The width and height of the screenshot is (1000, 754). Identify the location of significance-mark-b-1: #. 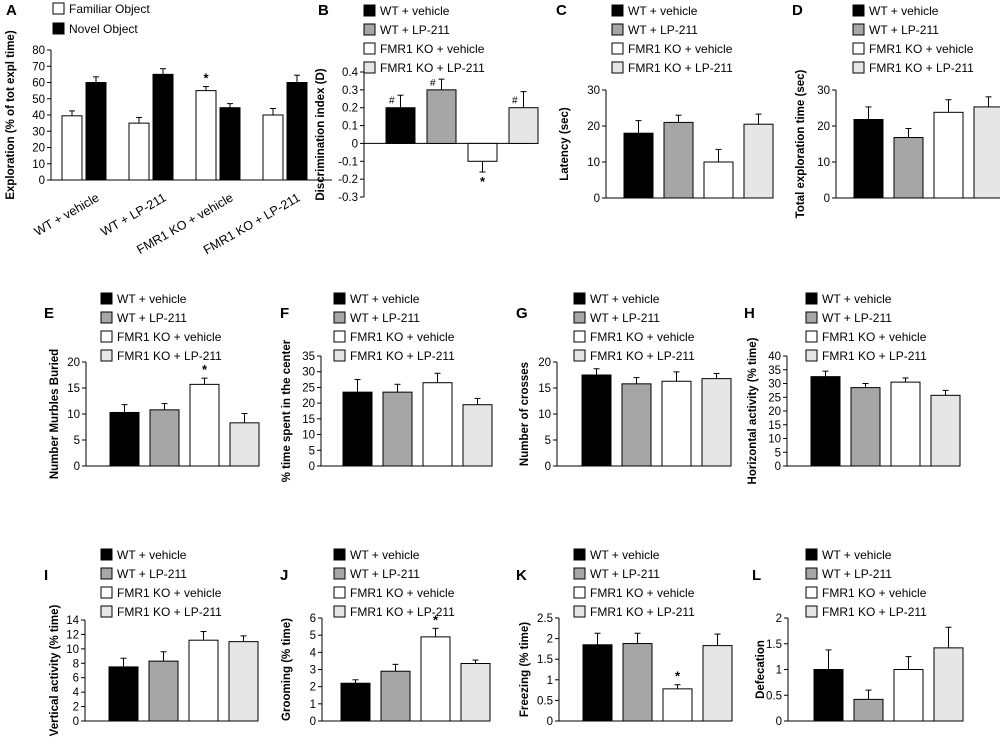
(433, 83).